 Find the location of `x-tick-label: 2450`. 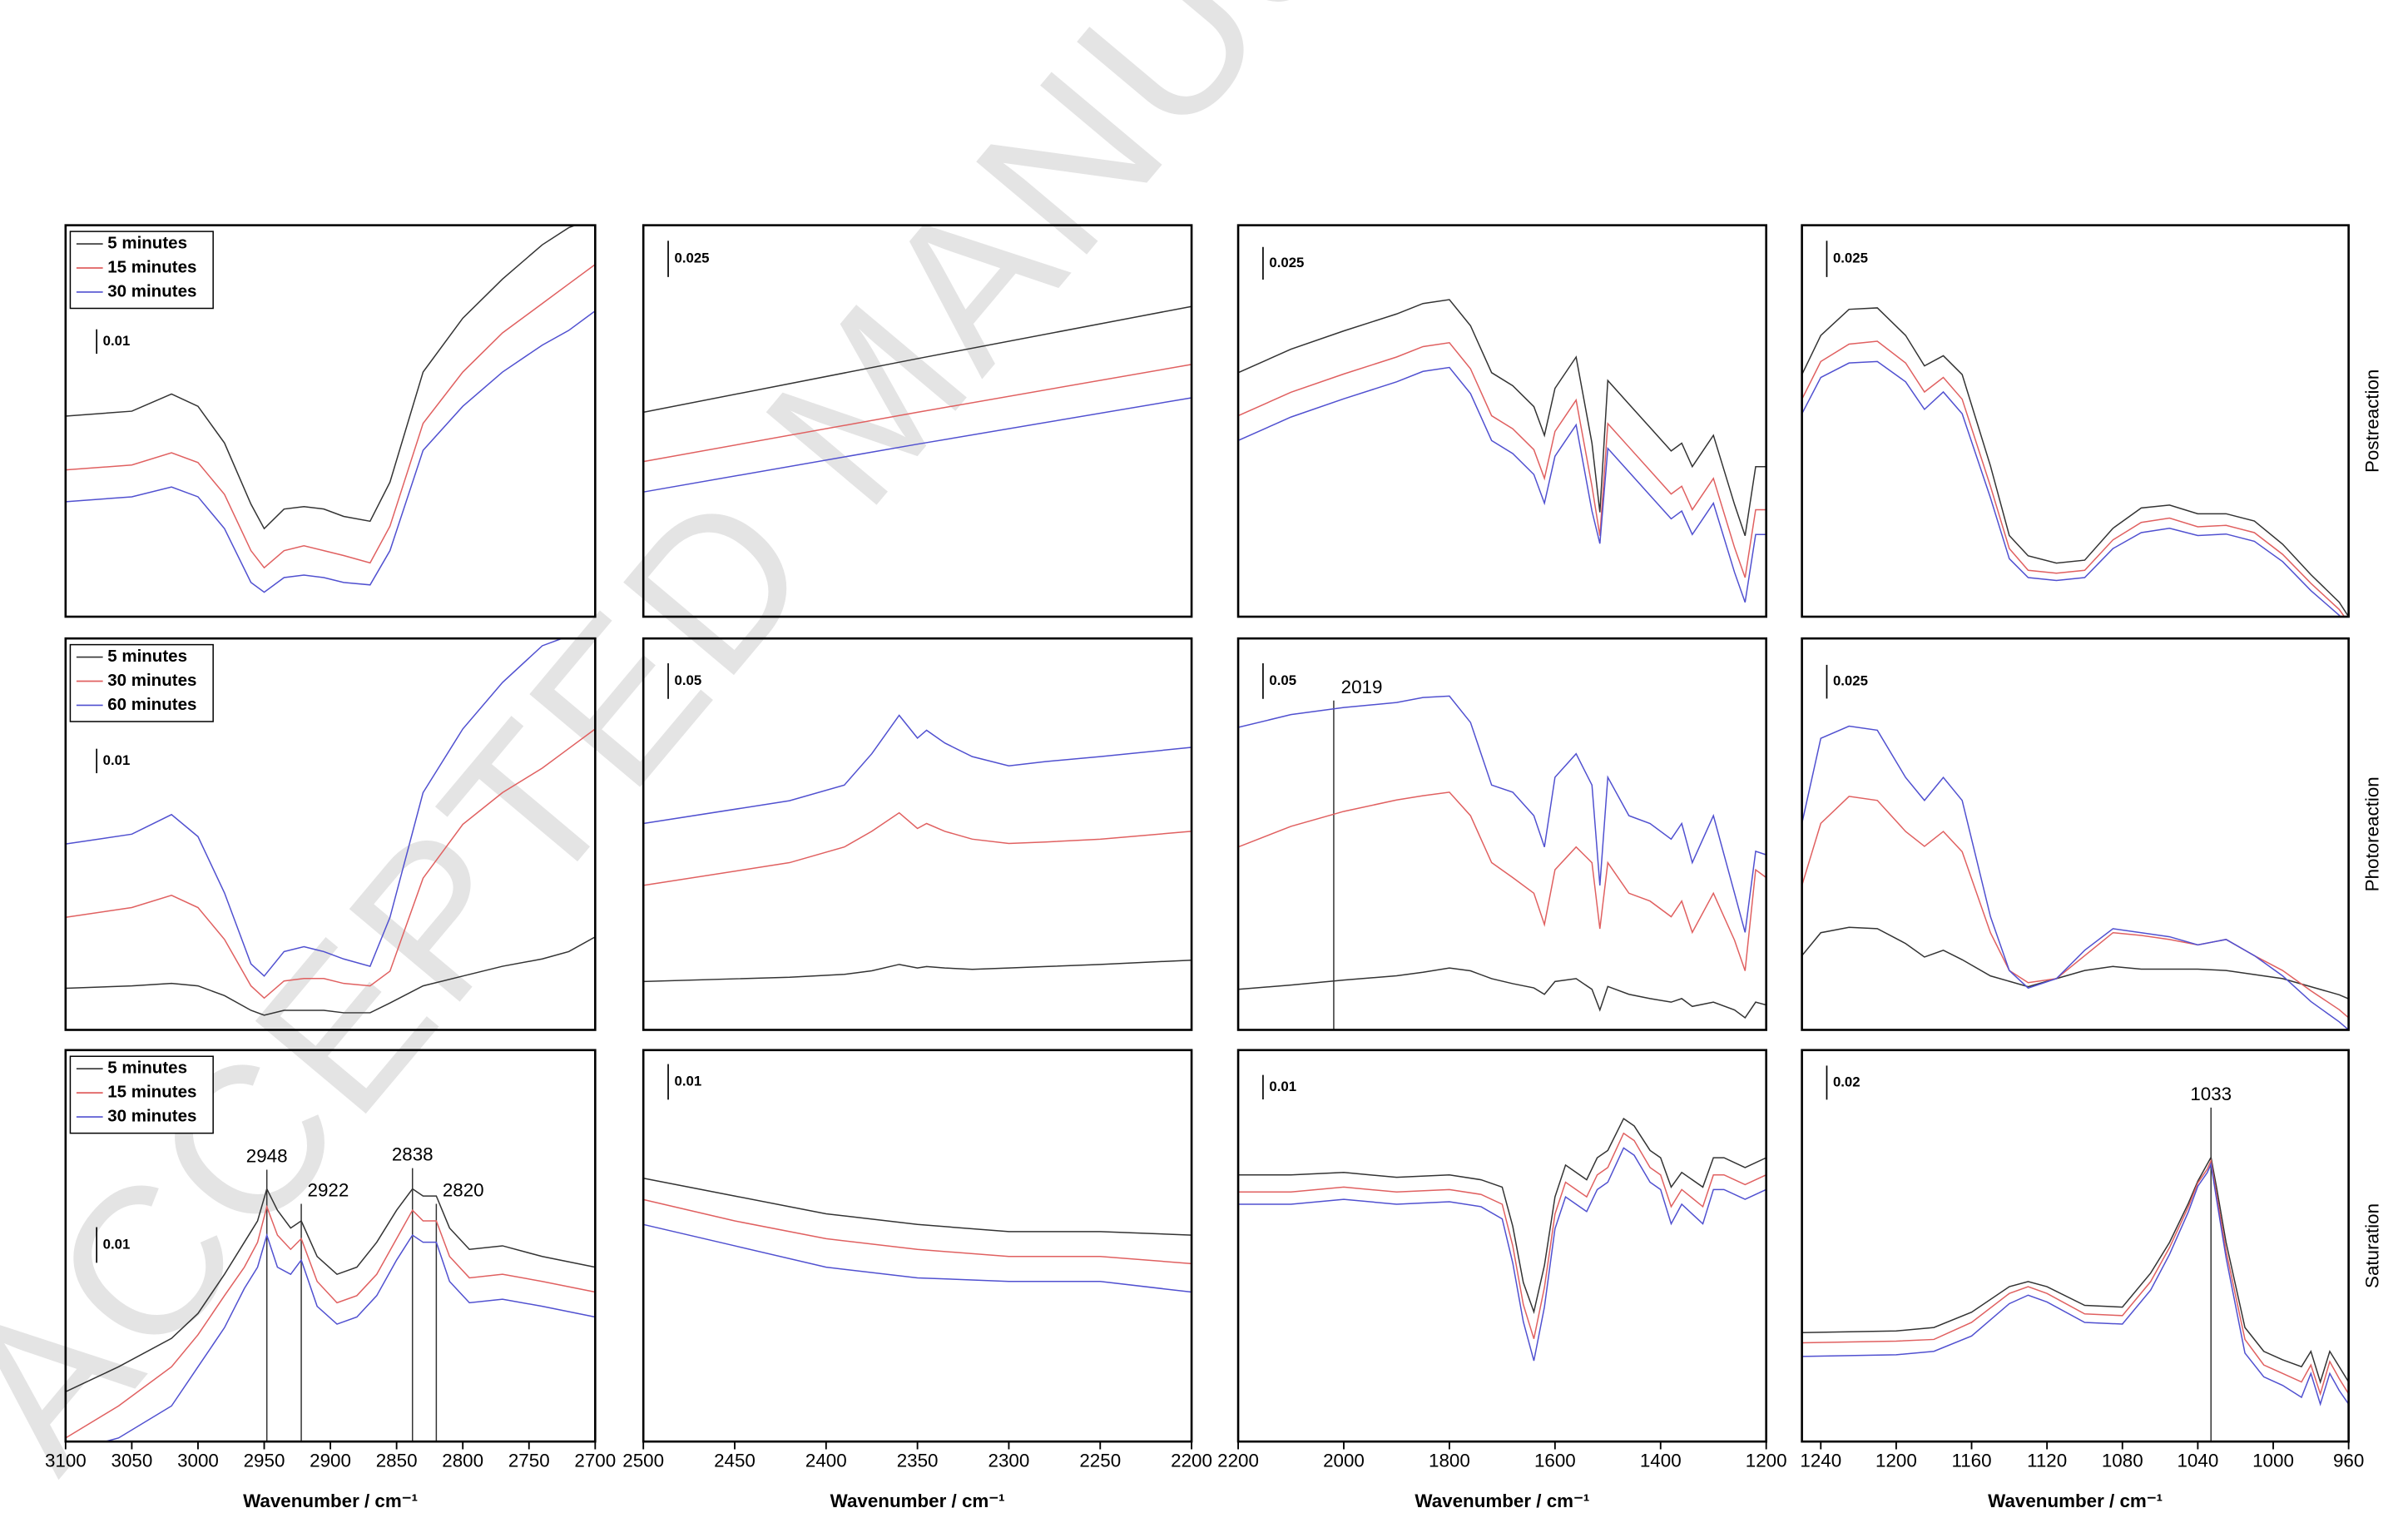

x-tick-label: 2450 is located at coordinates (735, 1460).